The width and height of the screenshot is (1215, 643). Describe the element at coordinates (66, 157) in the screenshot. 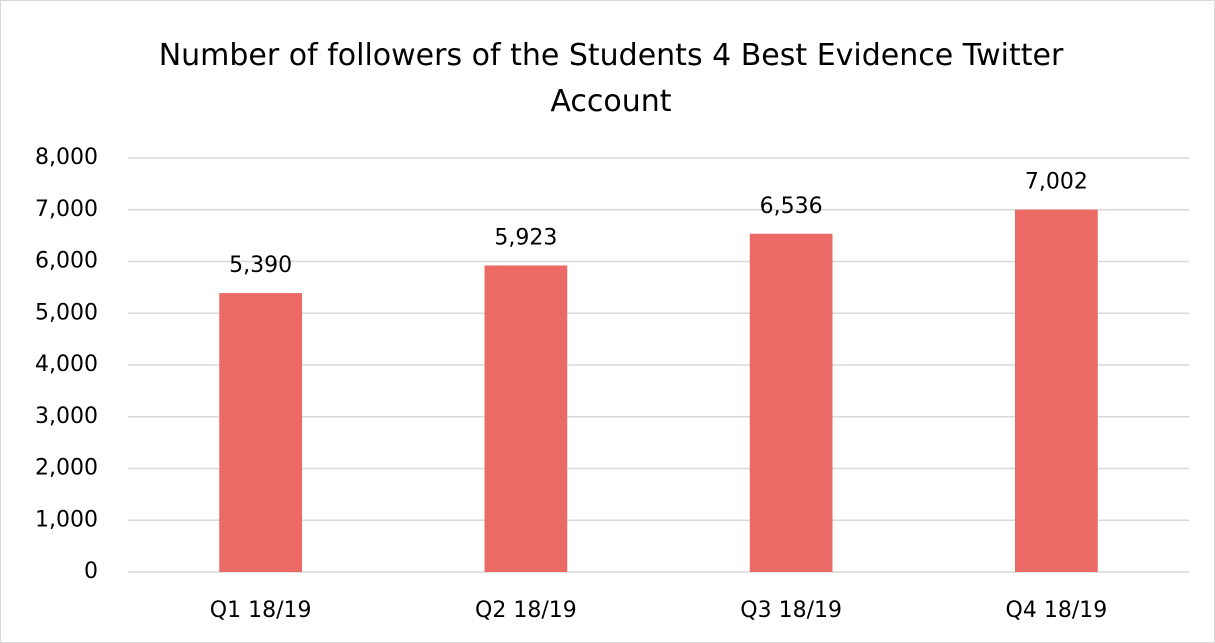

I see `y-tick-label: 8,000` at that location.